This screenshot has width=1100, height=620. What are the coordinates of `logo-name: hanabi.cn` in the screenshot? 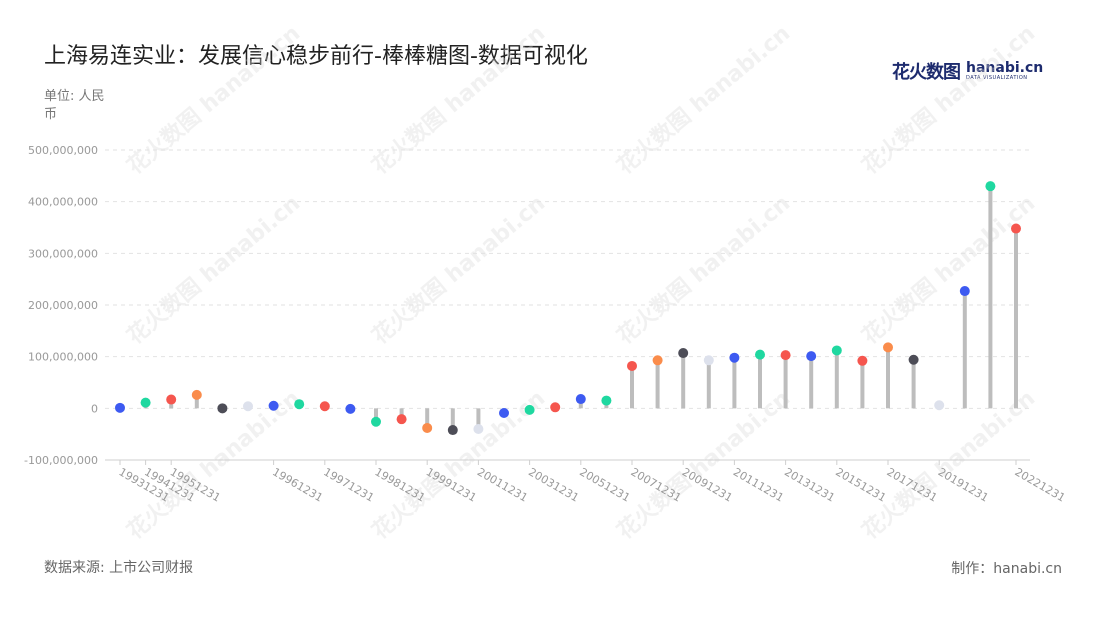 It's located at (1005, 68).